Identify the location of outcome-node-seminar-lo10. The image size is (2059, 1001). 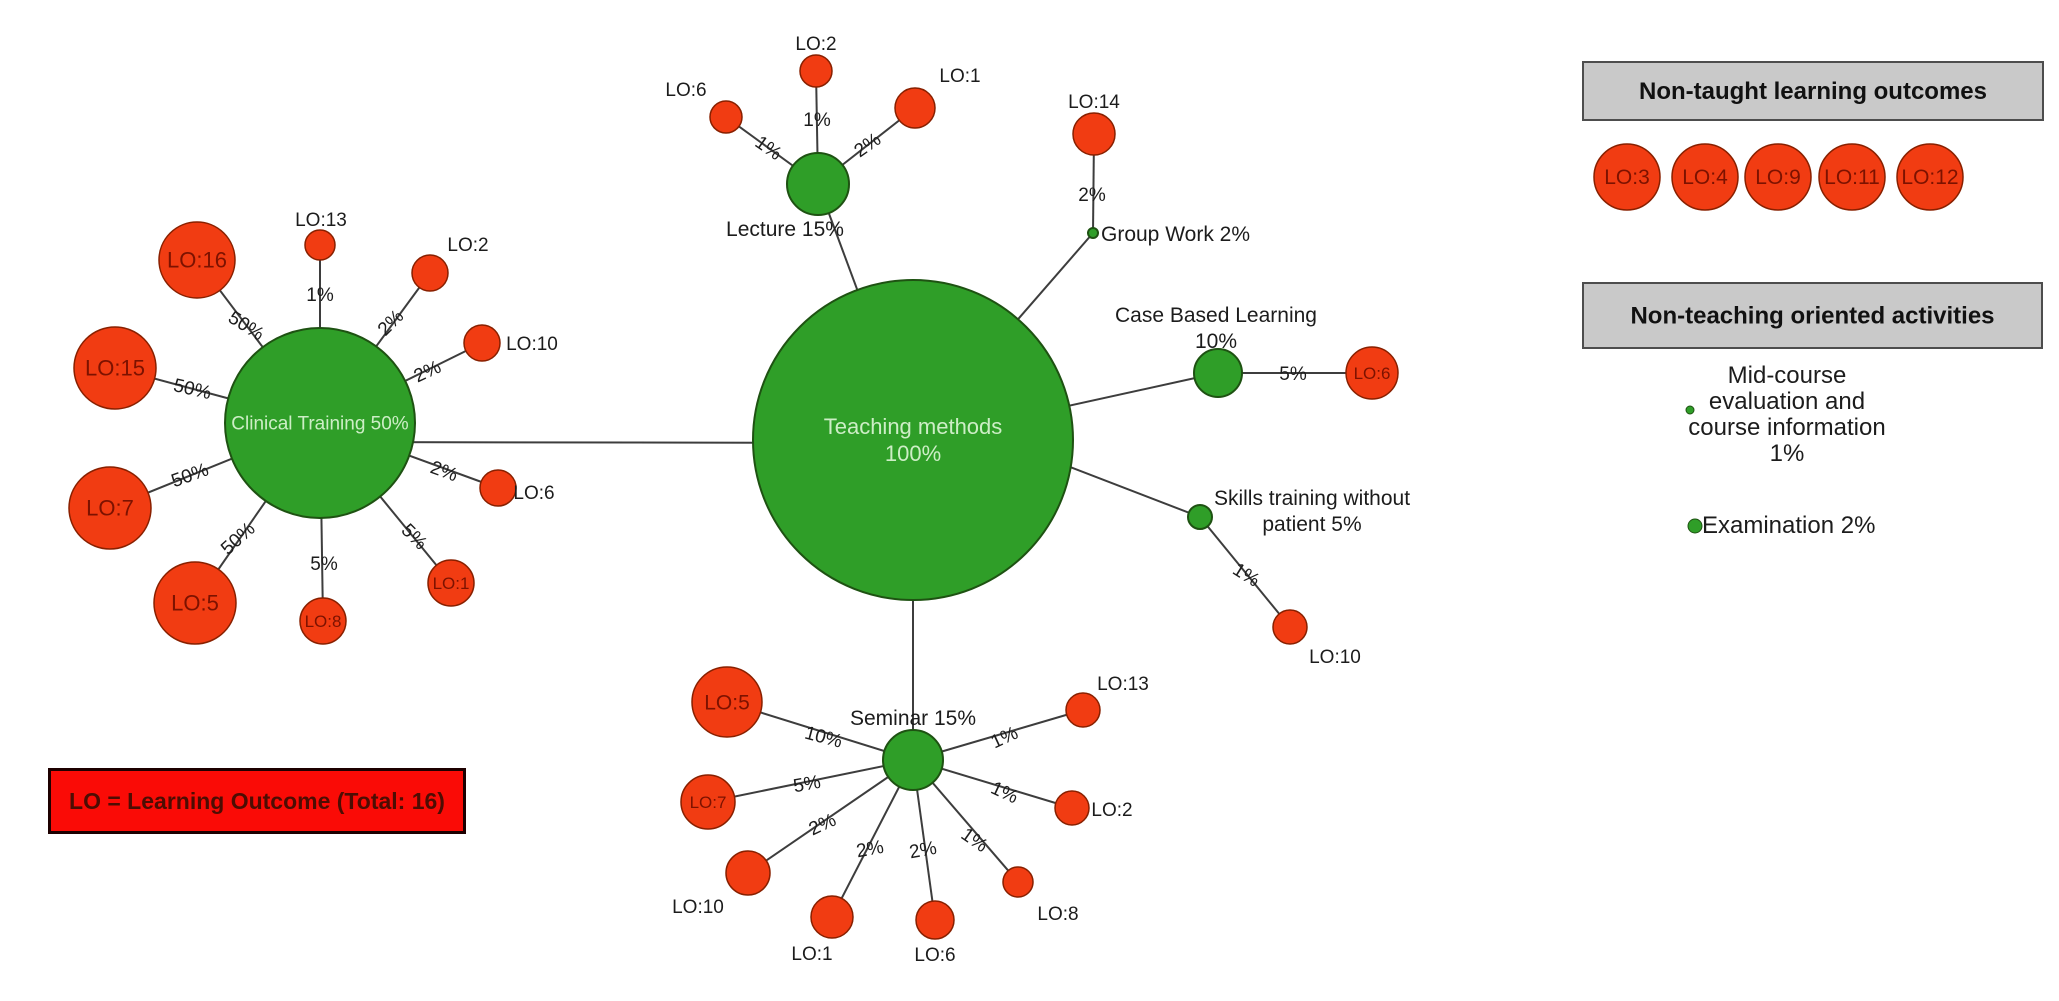
(748, 873).